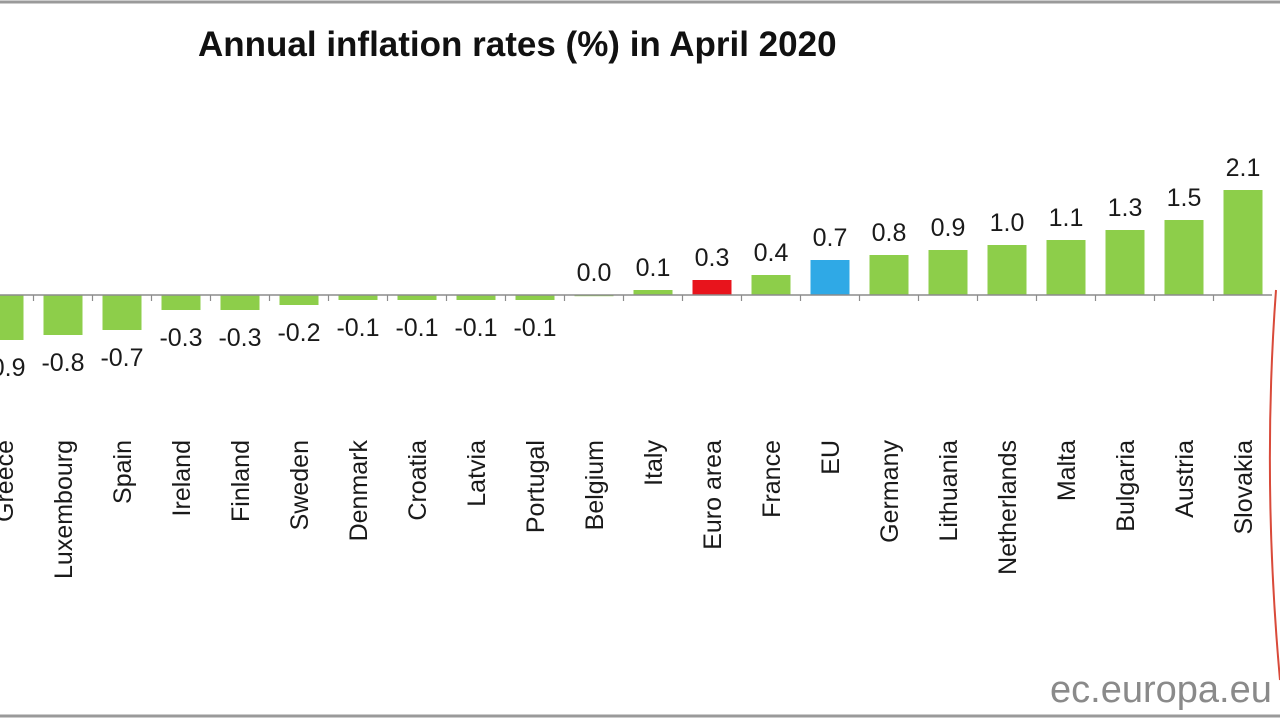 This screenshot has width=1280, height=720. Describe the element at coordinates (298, 333) in the screenshot. I see `value-label-sweden: -0.2` at that location.